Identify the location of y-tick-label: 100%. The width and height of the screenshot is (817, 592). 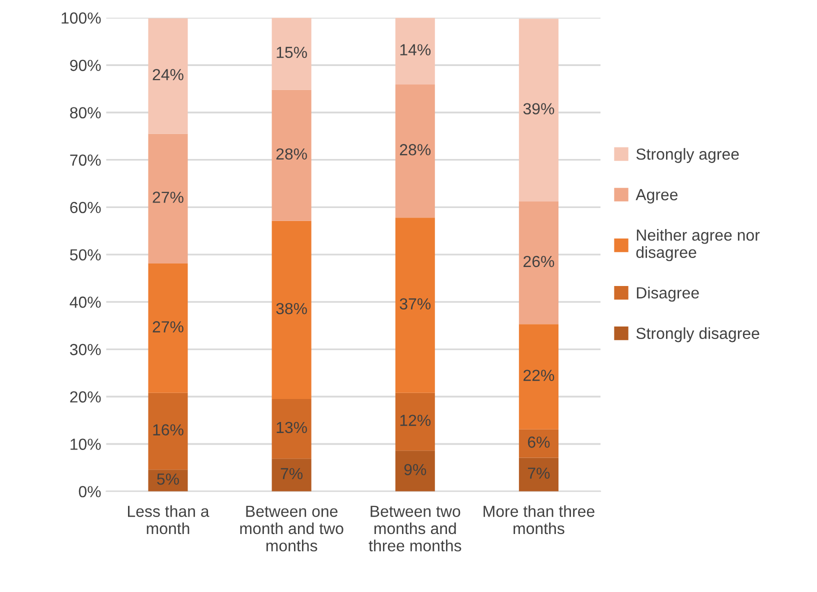
(81, 18).